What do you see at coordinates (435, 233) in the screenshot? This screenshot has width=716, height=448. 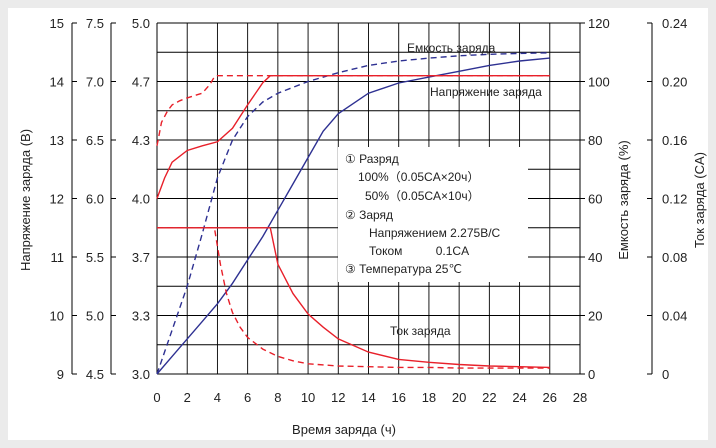 I see `legend-line: Напряжением 2.275В/С` at bounding box center [435, 233].